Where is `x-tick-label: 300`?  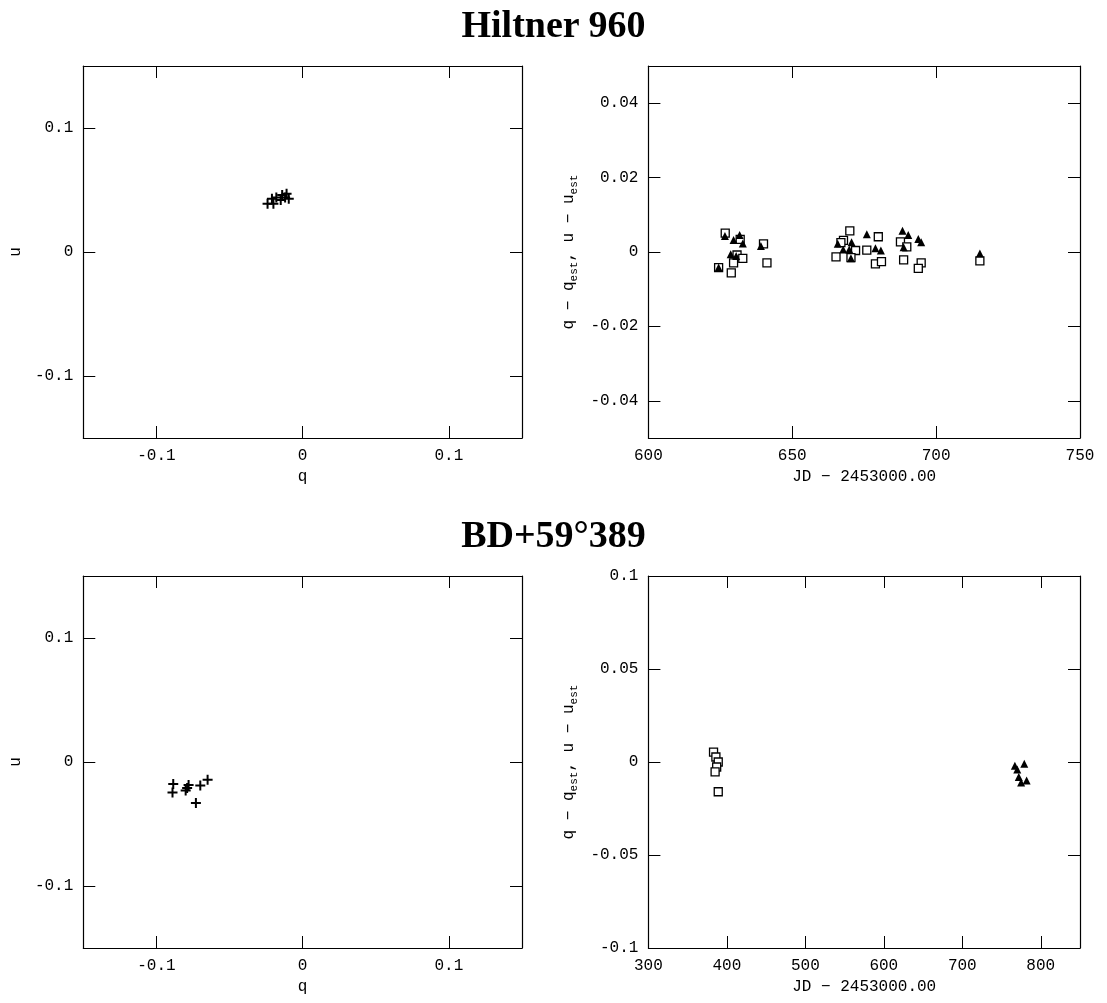
x-tick-label: 300 is located at coordinates (648, 966).